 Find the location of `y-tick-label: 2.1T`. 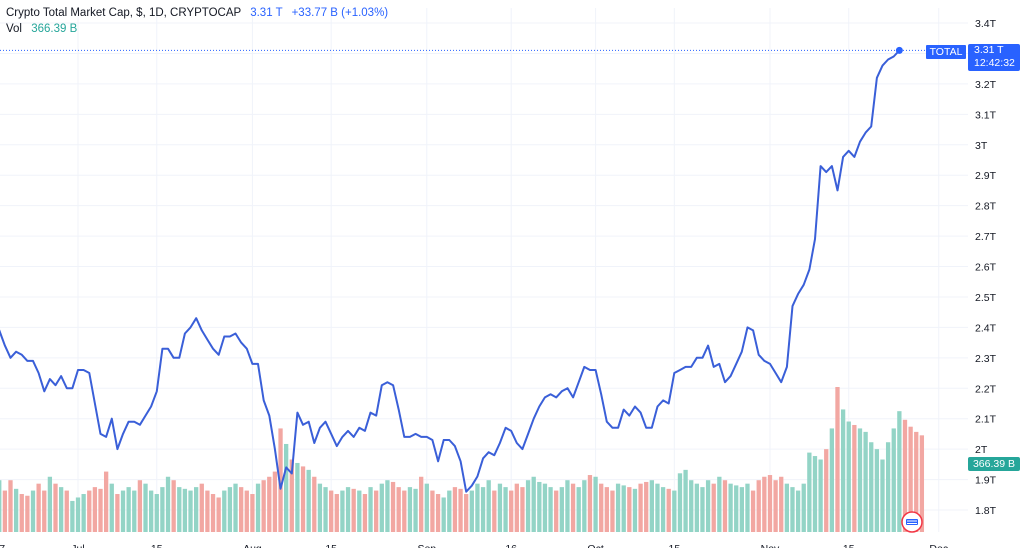

y-tick-label: 2.1T is located at coordinates (986, 420).